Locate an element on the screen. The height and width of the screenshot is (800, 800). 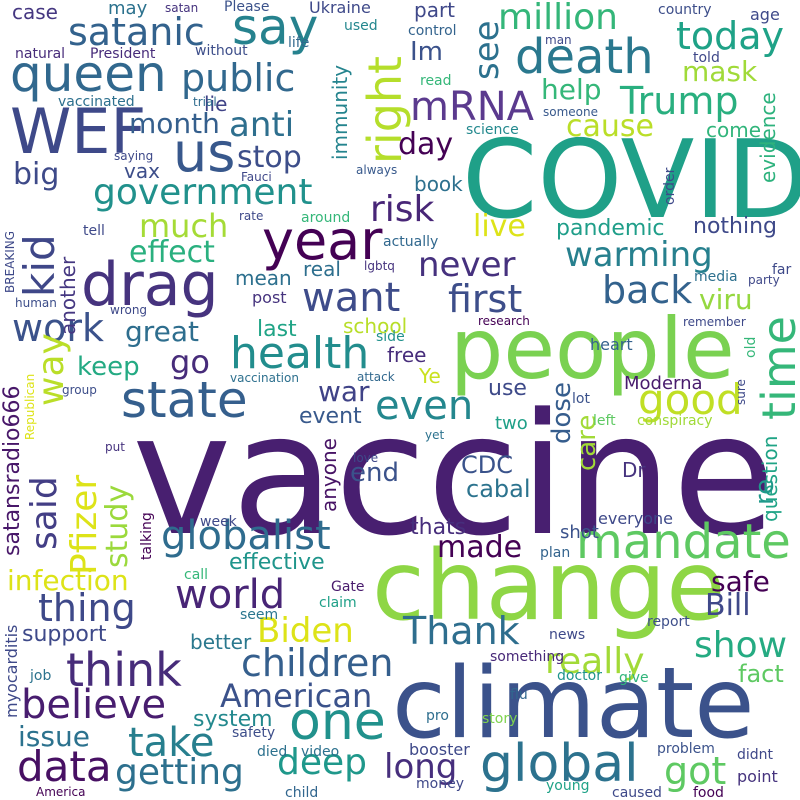
word-part: part is located at coordinates (435, 11).